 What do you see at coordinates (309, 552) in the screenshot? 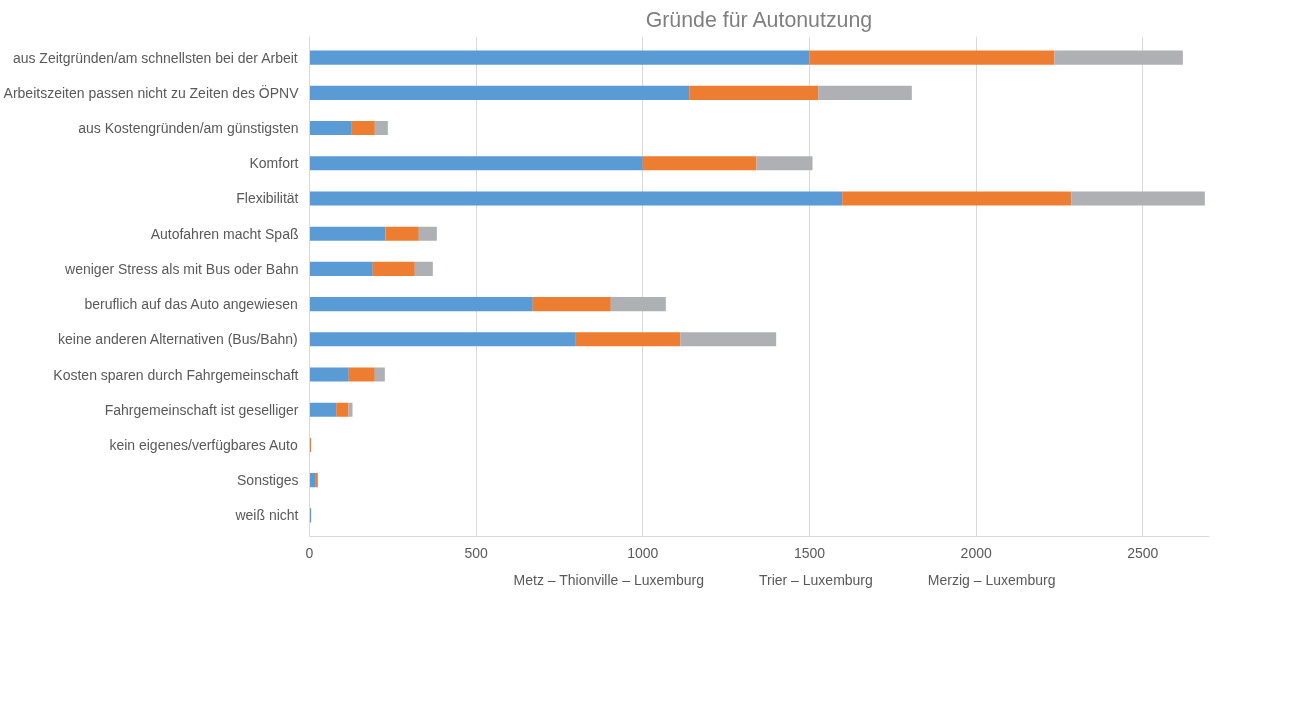
I see `x-tick-label: 0` at bounding box center [309, 552].